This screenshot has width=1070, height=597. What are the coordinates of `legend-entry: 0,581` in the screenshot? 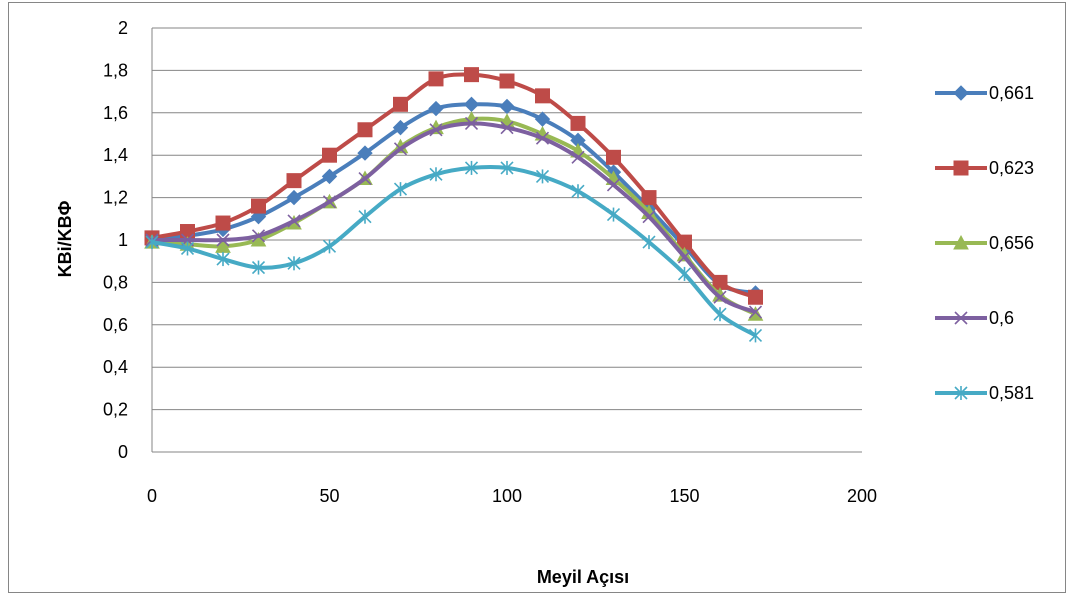 It's located at (984, 393).